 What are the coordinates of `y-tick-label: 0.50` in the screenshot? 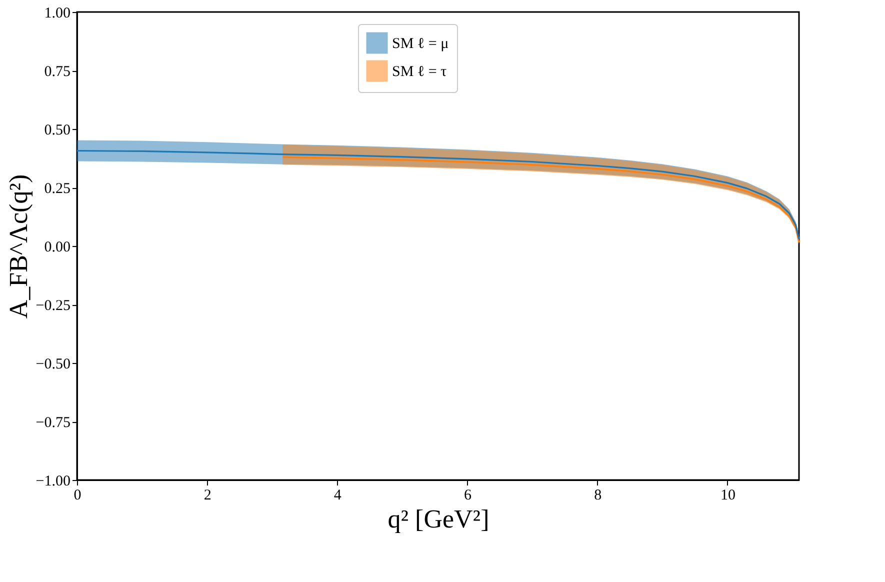 It's located at (57, 130).